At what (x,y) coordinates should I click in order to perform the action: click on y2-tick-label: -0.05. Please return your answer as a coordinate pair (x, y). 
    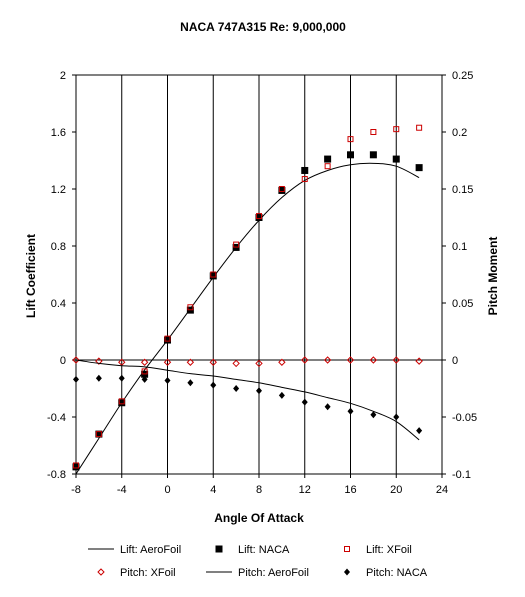
    Looking at the image, I should click on (464, 418).